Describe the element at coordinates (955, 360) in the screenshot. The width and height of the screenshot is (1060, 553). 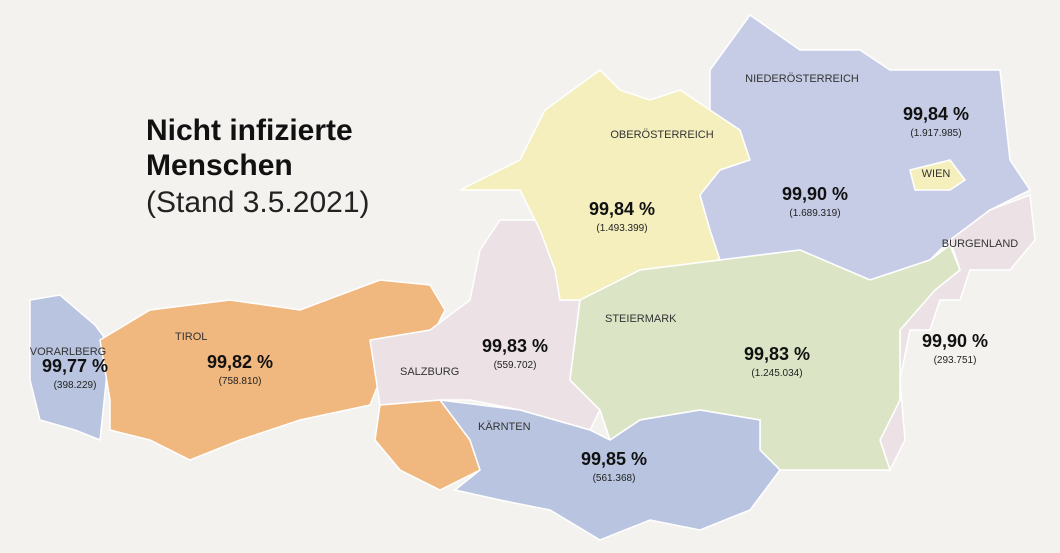
I see `region-count: (293.751)` at that location.